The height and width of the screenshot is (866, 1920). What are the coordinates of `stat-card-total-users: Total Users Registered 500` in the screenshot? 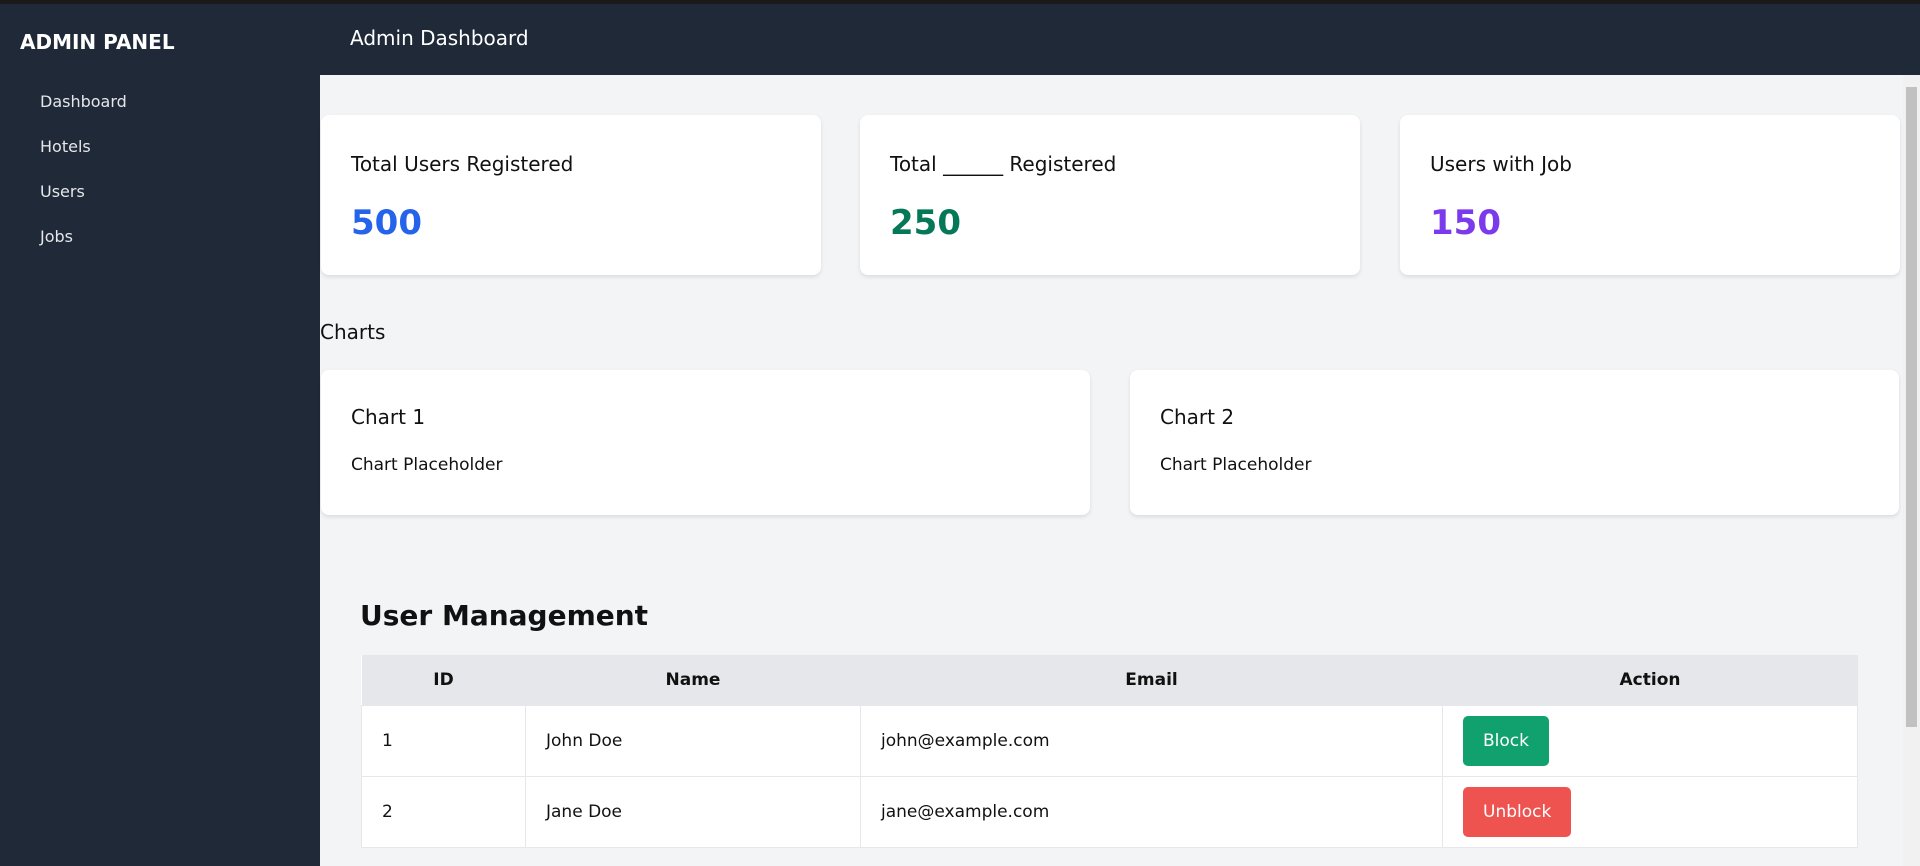 It's located at (571, 195).